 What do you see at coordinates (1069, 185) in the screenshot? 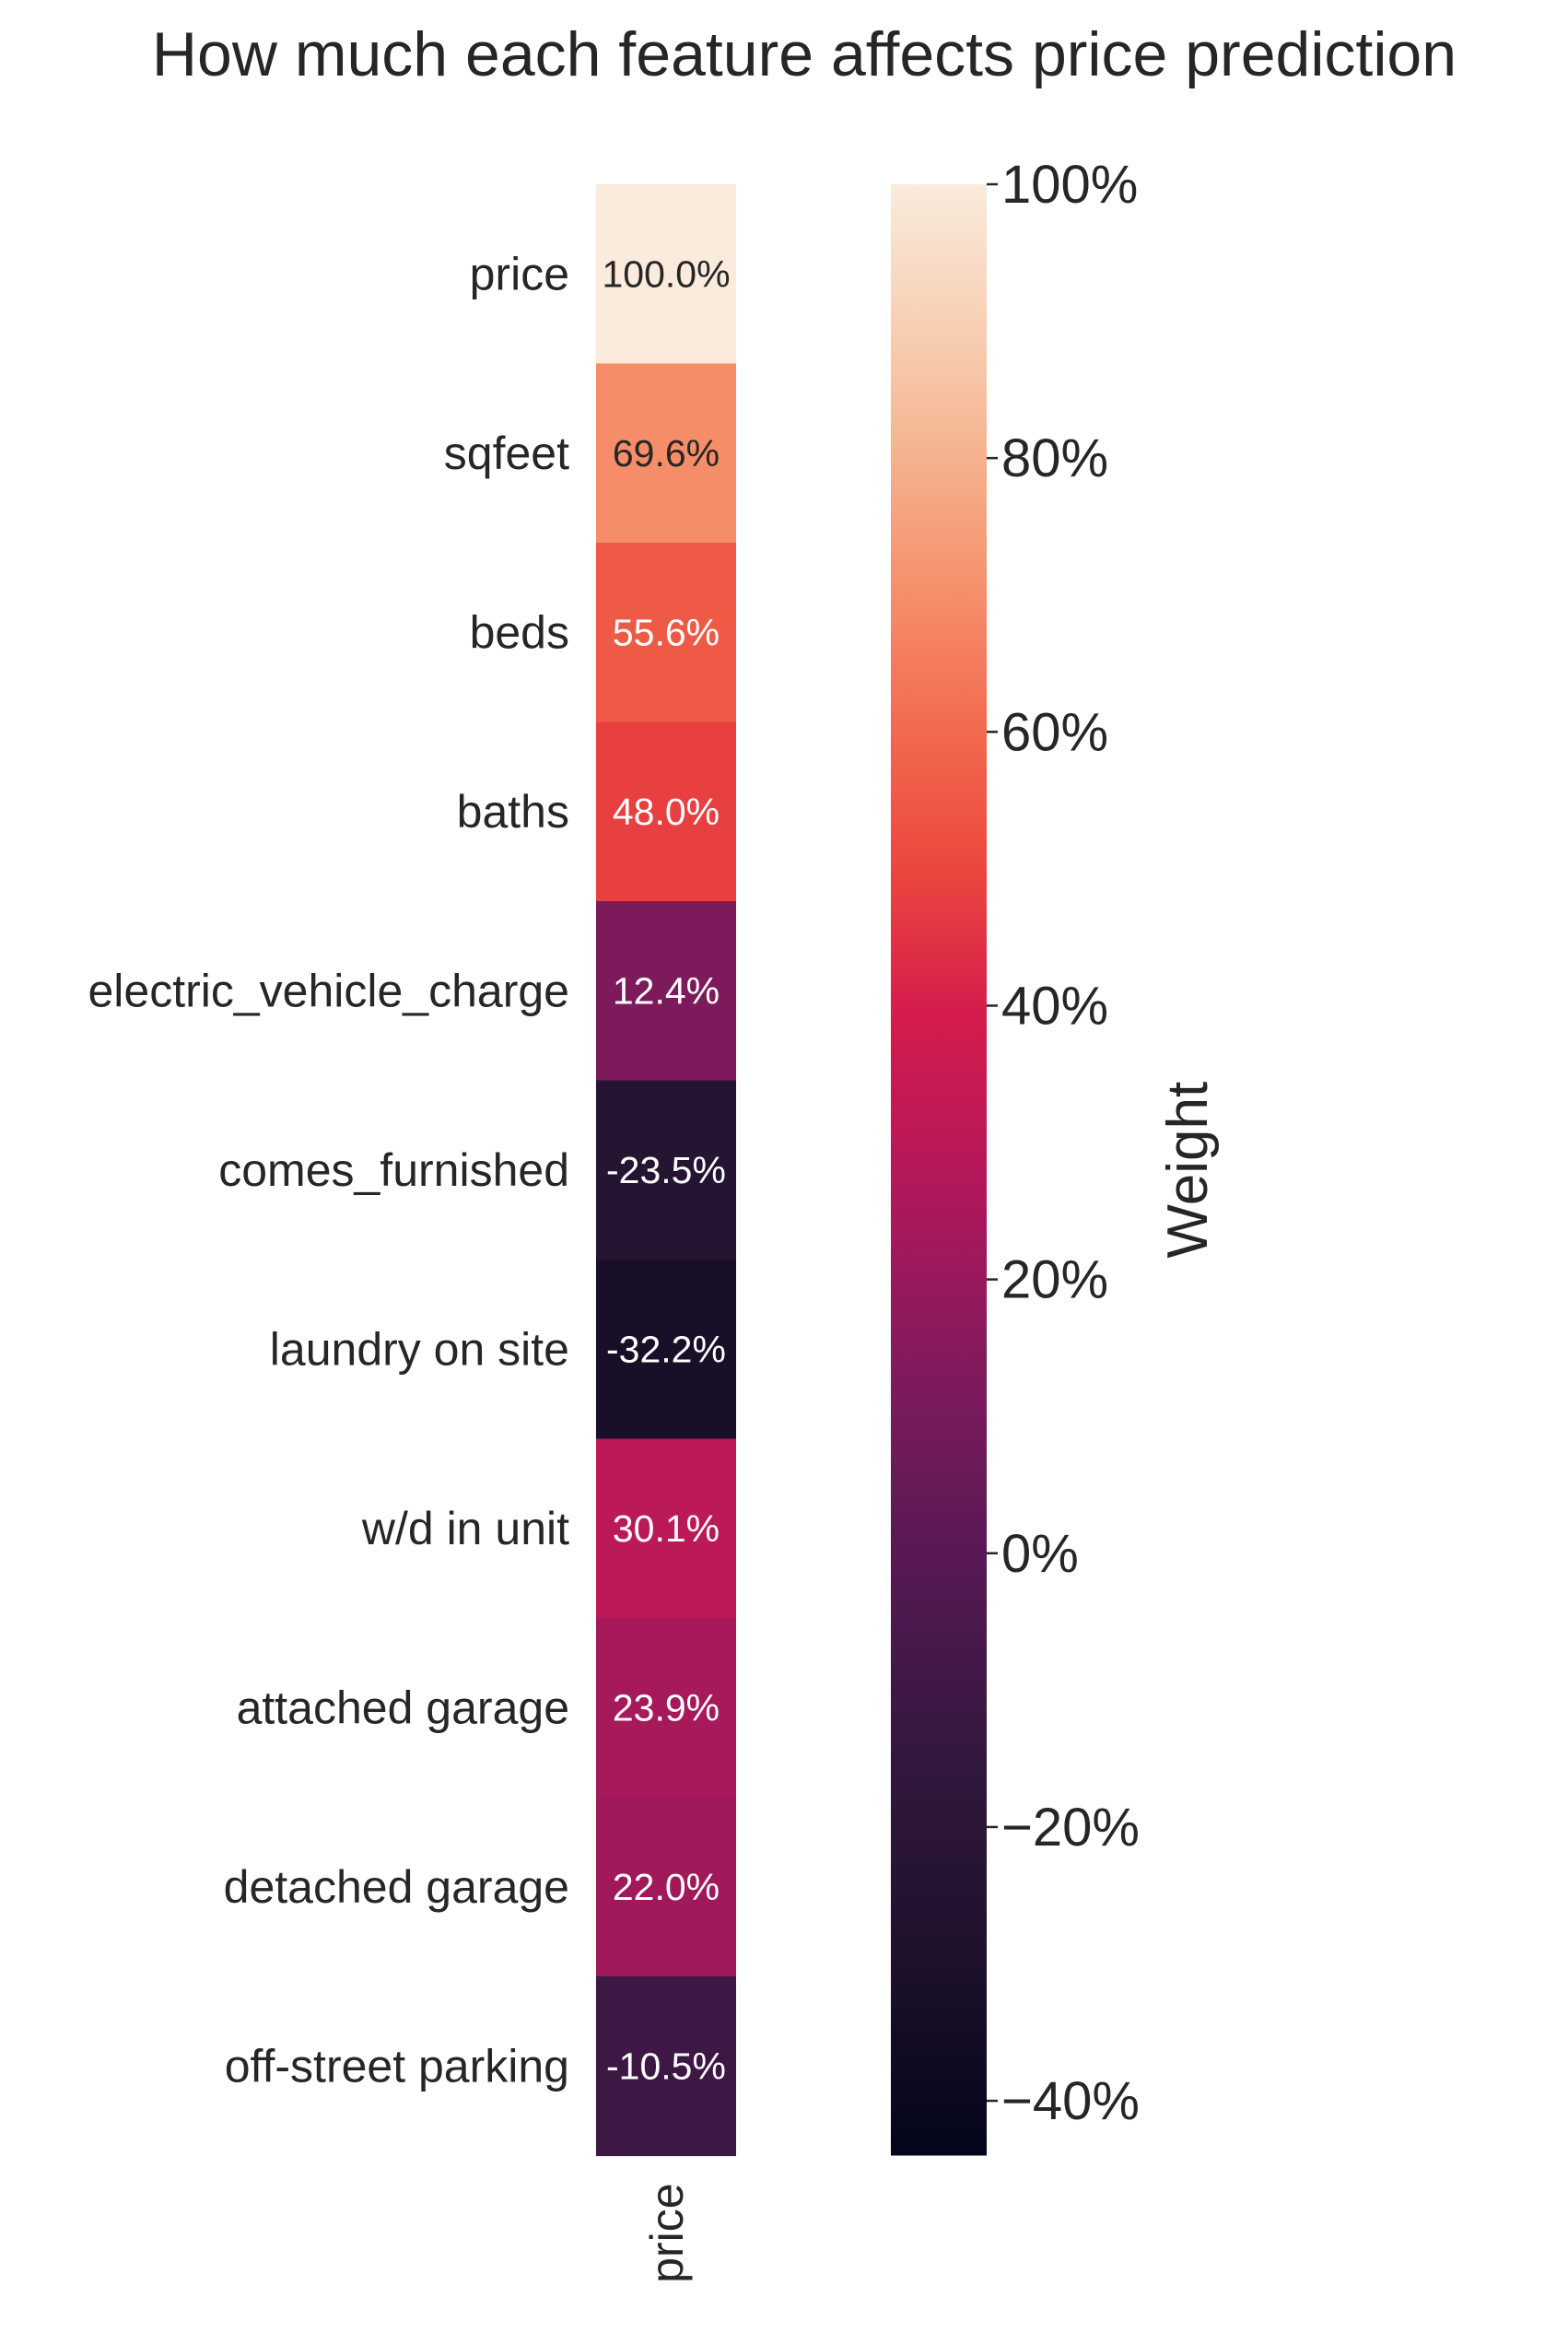
I see `colorbar-tick-label: 100%` at bounding box center [1069, 185].